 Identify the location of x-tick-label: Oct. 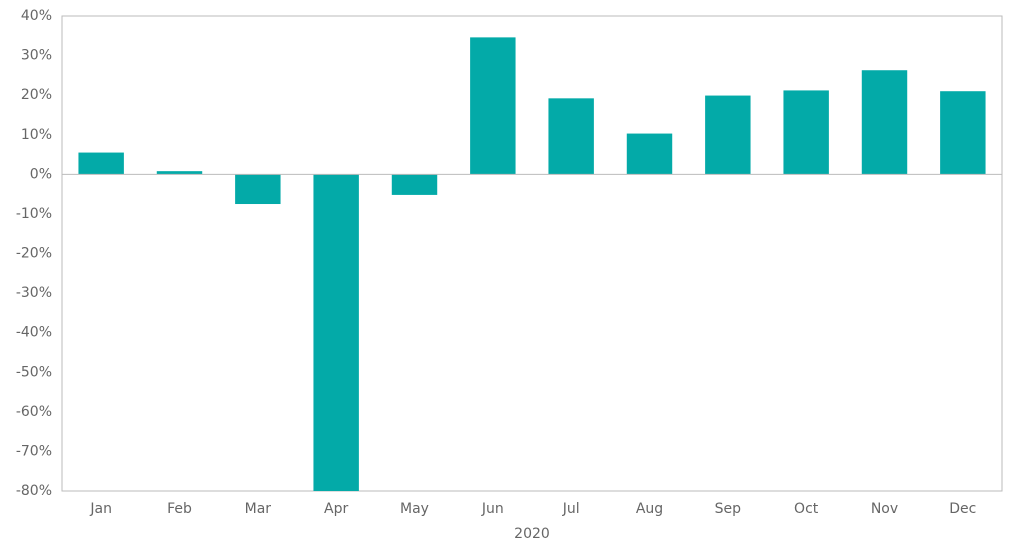
(806, 509).